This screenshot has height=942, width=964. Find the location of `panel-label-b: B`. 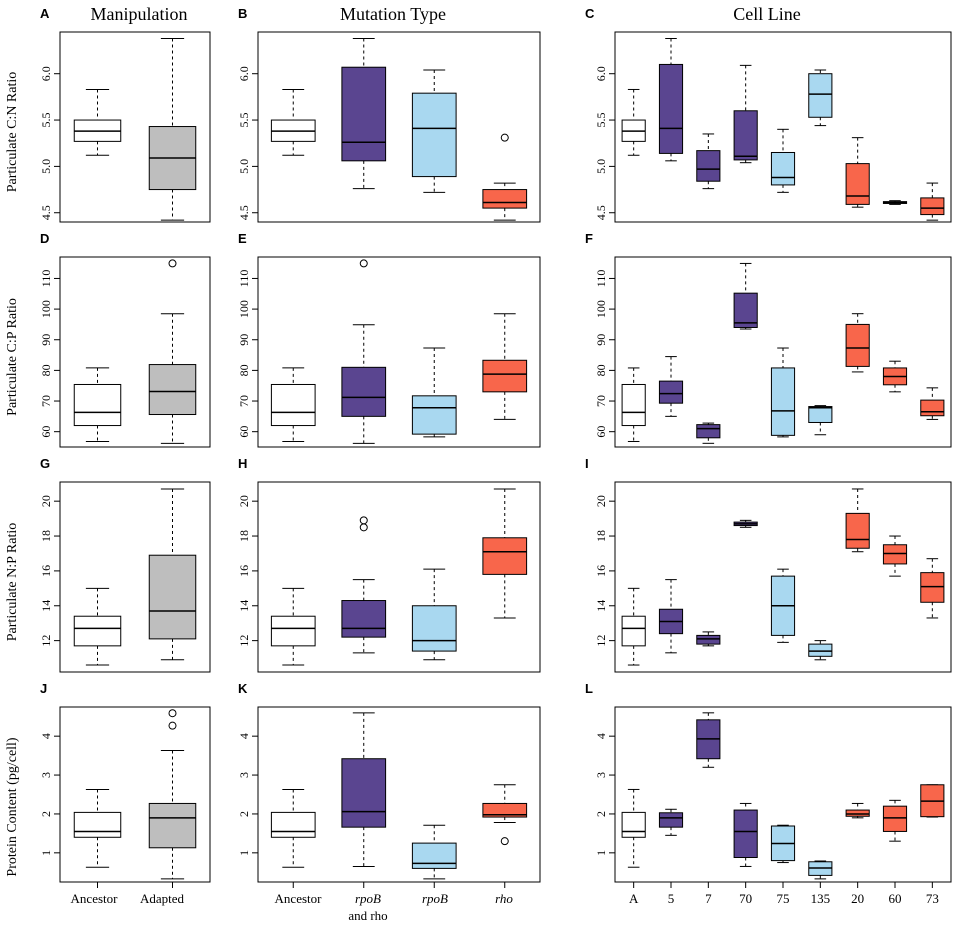

panel-label-b: B is located at coordinates (242, 13).